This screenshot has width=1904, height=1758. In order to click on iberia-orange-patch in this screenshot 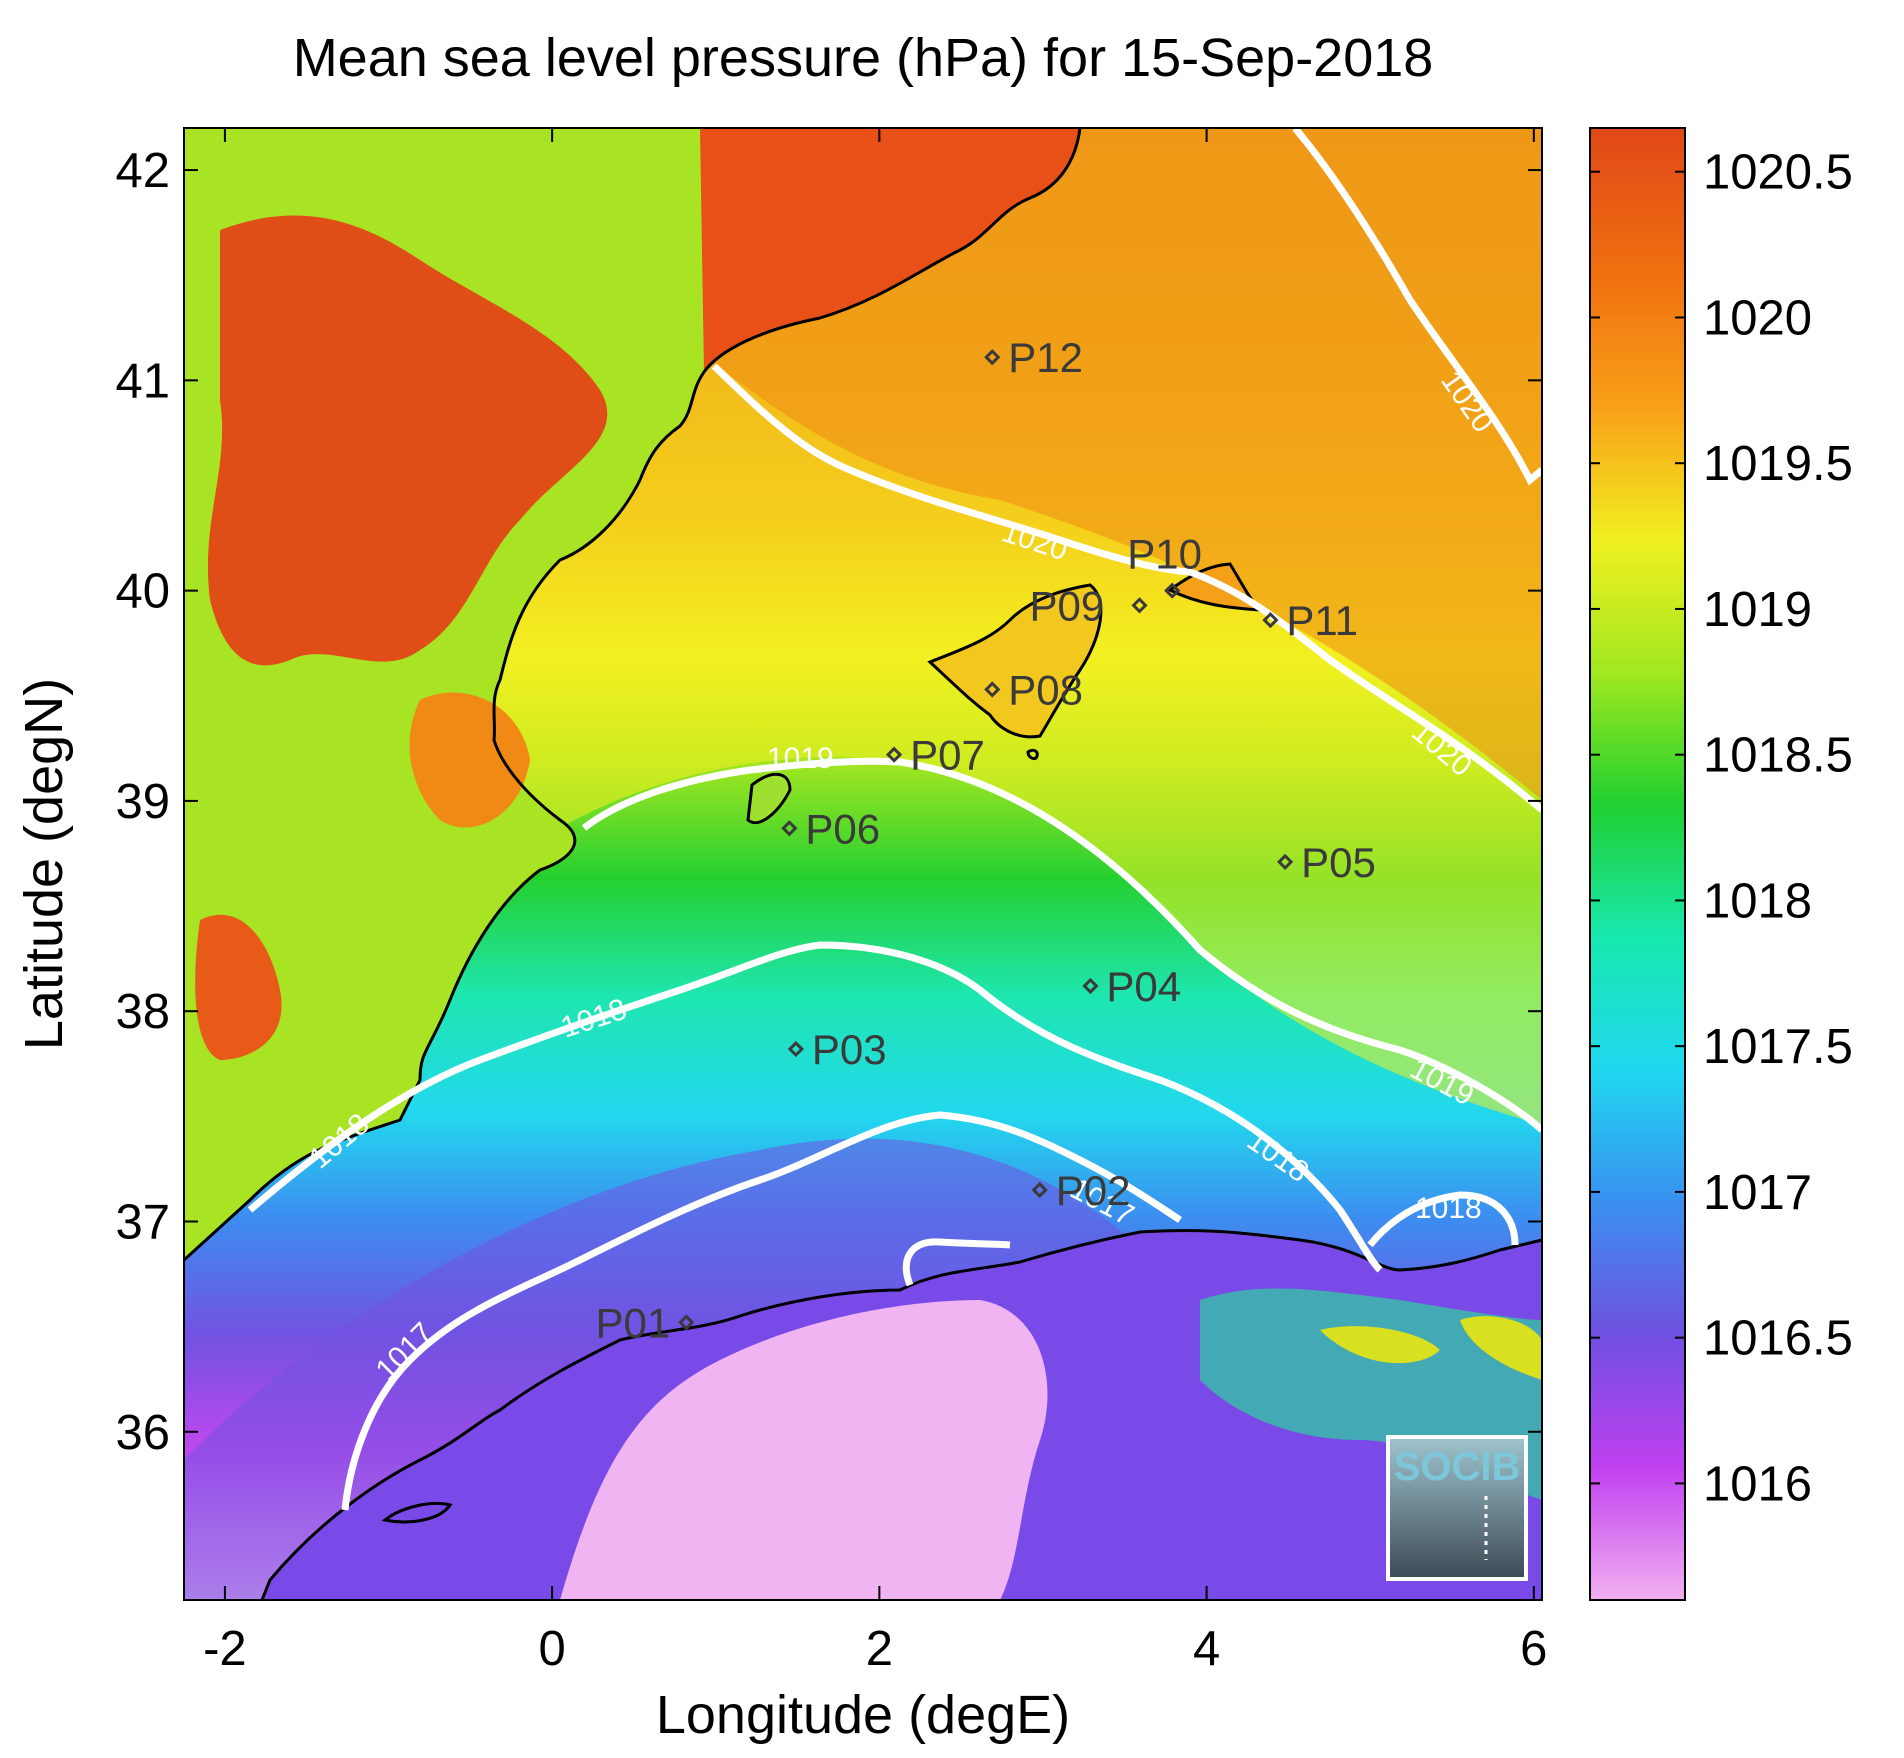, I will do `click(469, 760)`.